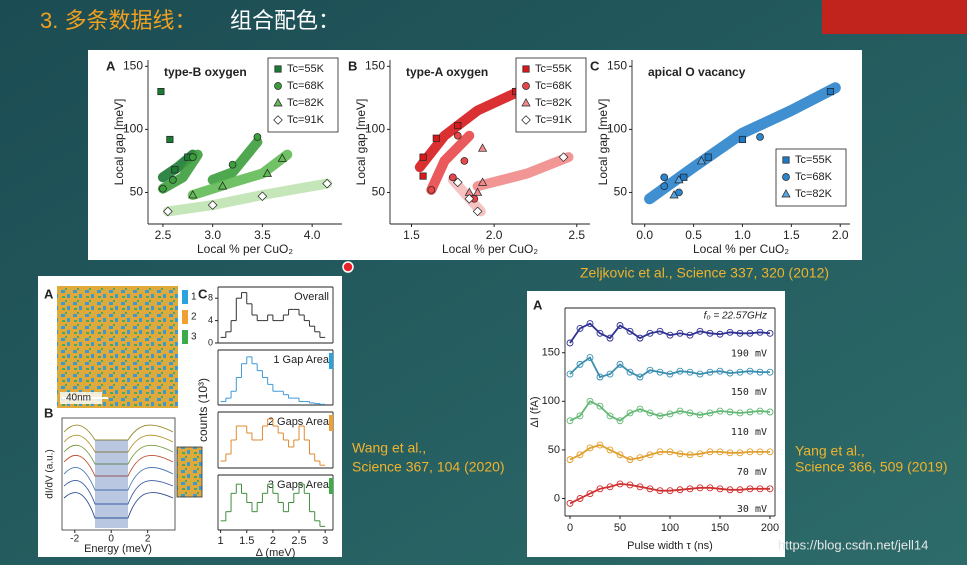  Describe the element at coordinates (331, 486) in the screenshot. I see `area-accent` at that location.